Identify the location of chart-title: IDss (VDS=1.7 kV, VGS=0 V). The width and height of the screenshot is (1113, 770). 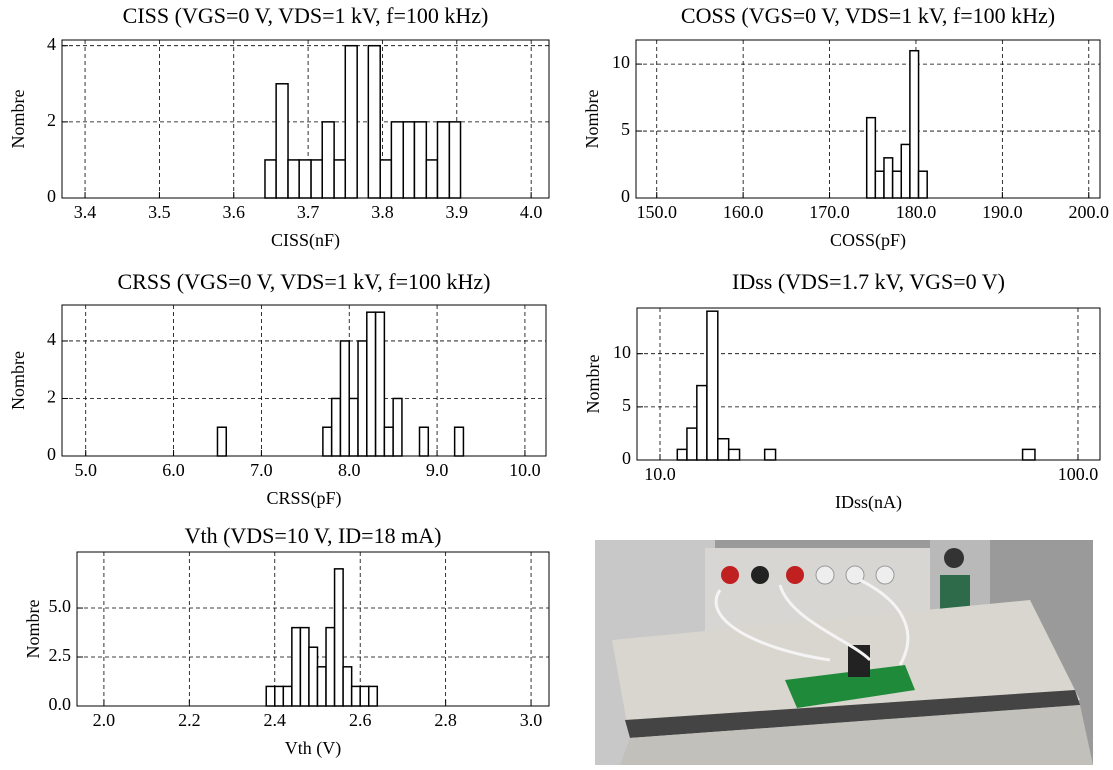
(868, 281).